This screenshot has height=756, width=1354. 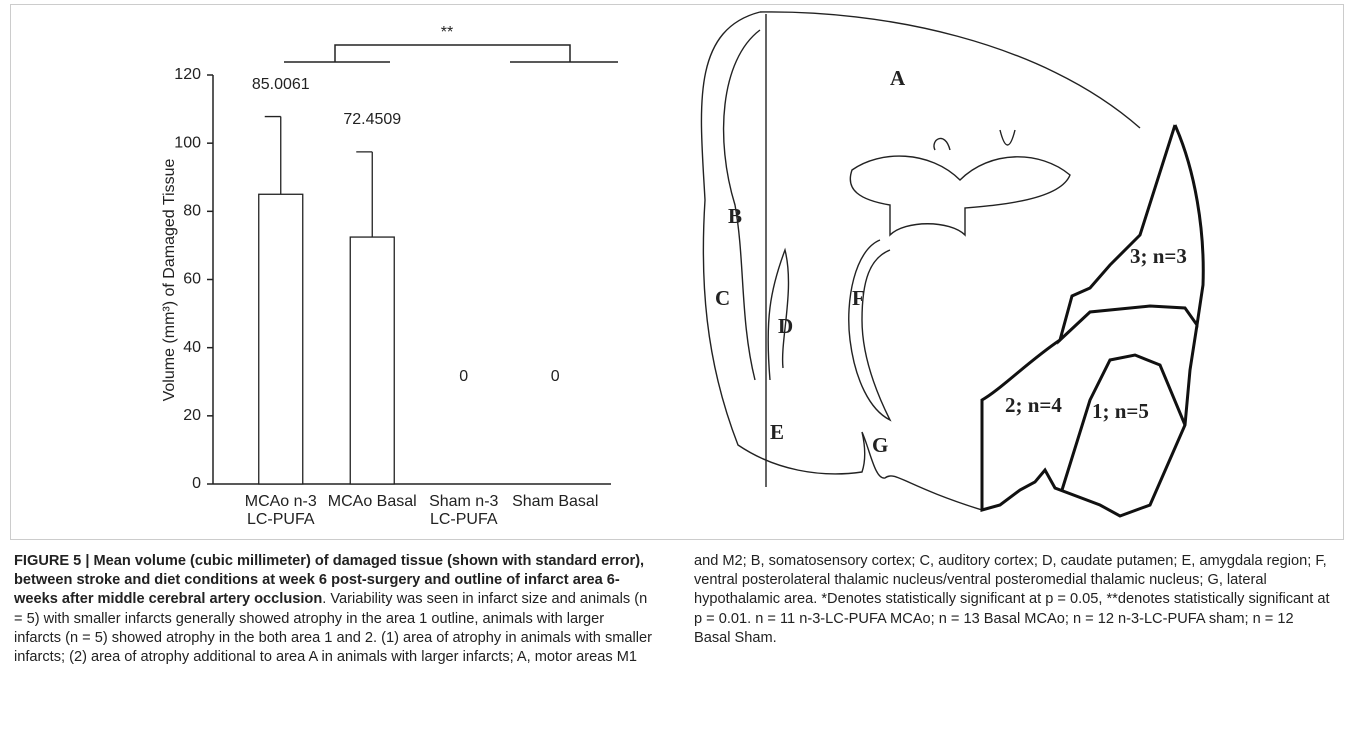 What do you see at coordinates (196, 483) in the screenshot?
I see `y-tick-label: 0` at bounding box center [196, 483].